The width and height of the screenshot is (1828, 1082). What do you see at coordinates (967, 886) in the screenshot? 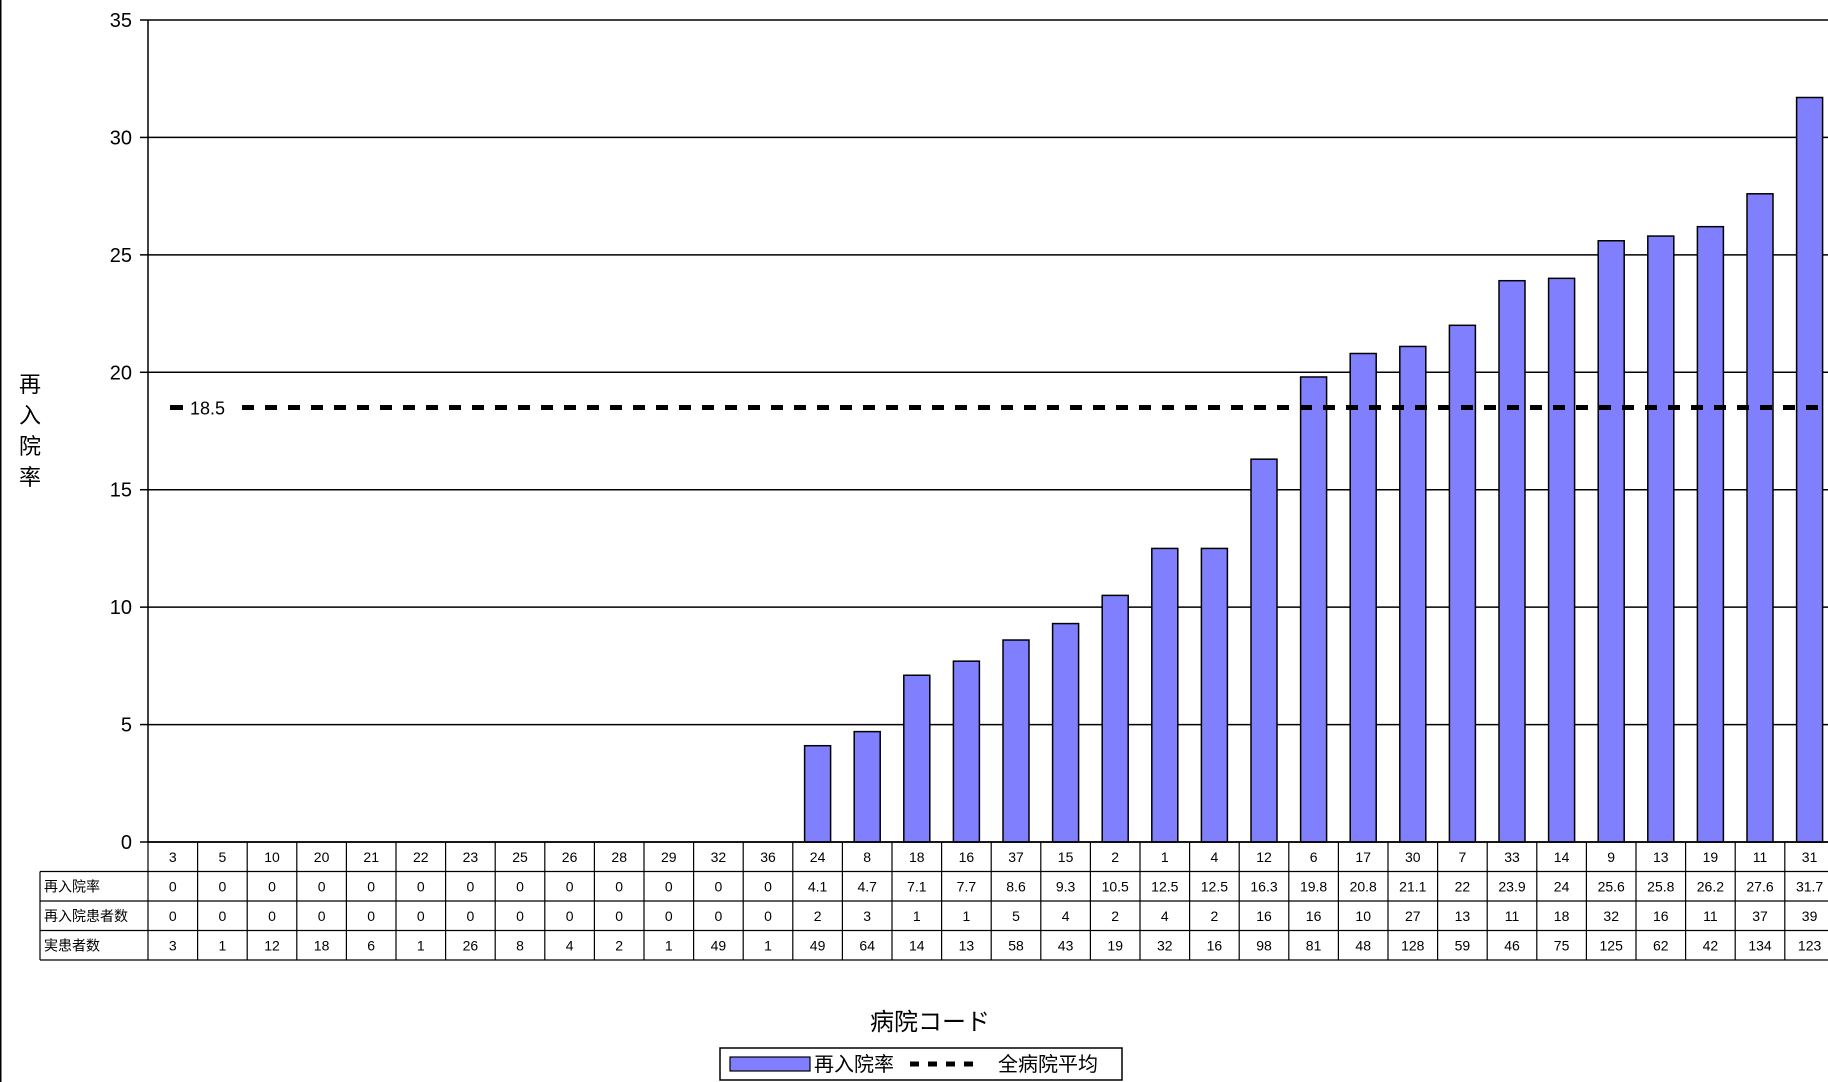
I see `table-cell: 7.7` at bounding box center [967, 886].